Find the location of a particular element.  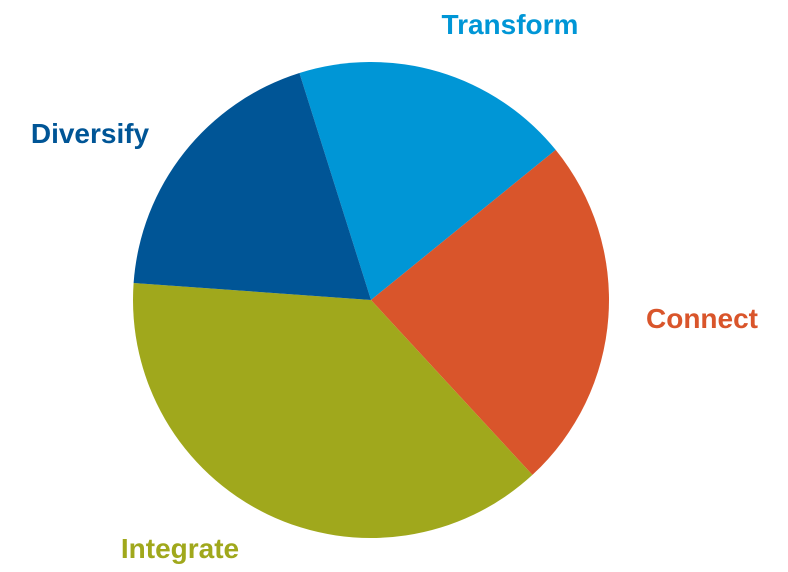

slice-label: Connect is located at coordinates (702, 318).